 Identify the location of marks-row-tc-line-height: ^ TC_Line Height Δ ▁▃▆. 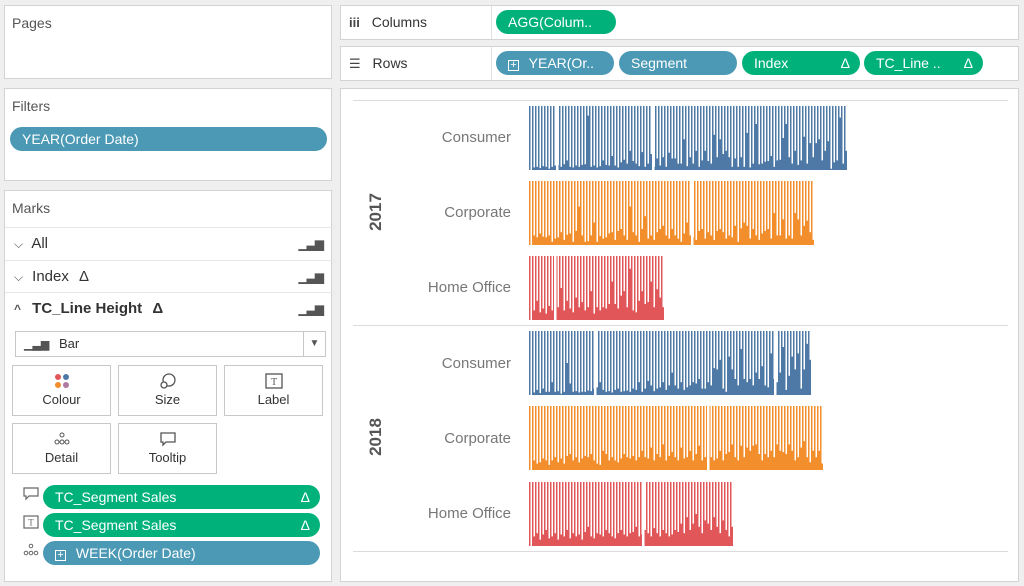
(170, 308).